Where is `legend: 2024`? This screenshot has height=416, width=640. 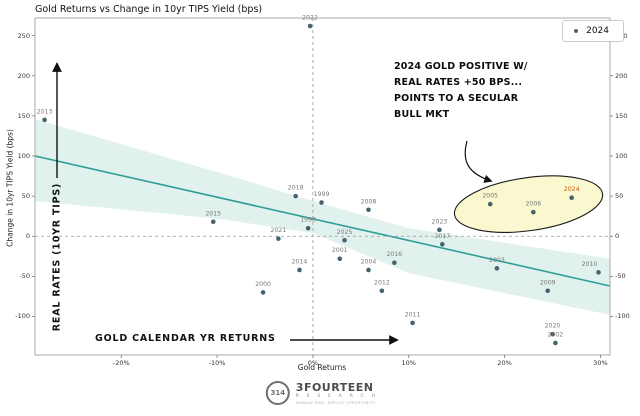 legend: 2024 is located at coordinates (593, 31).